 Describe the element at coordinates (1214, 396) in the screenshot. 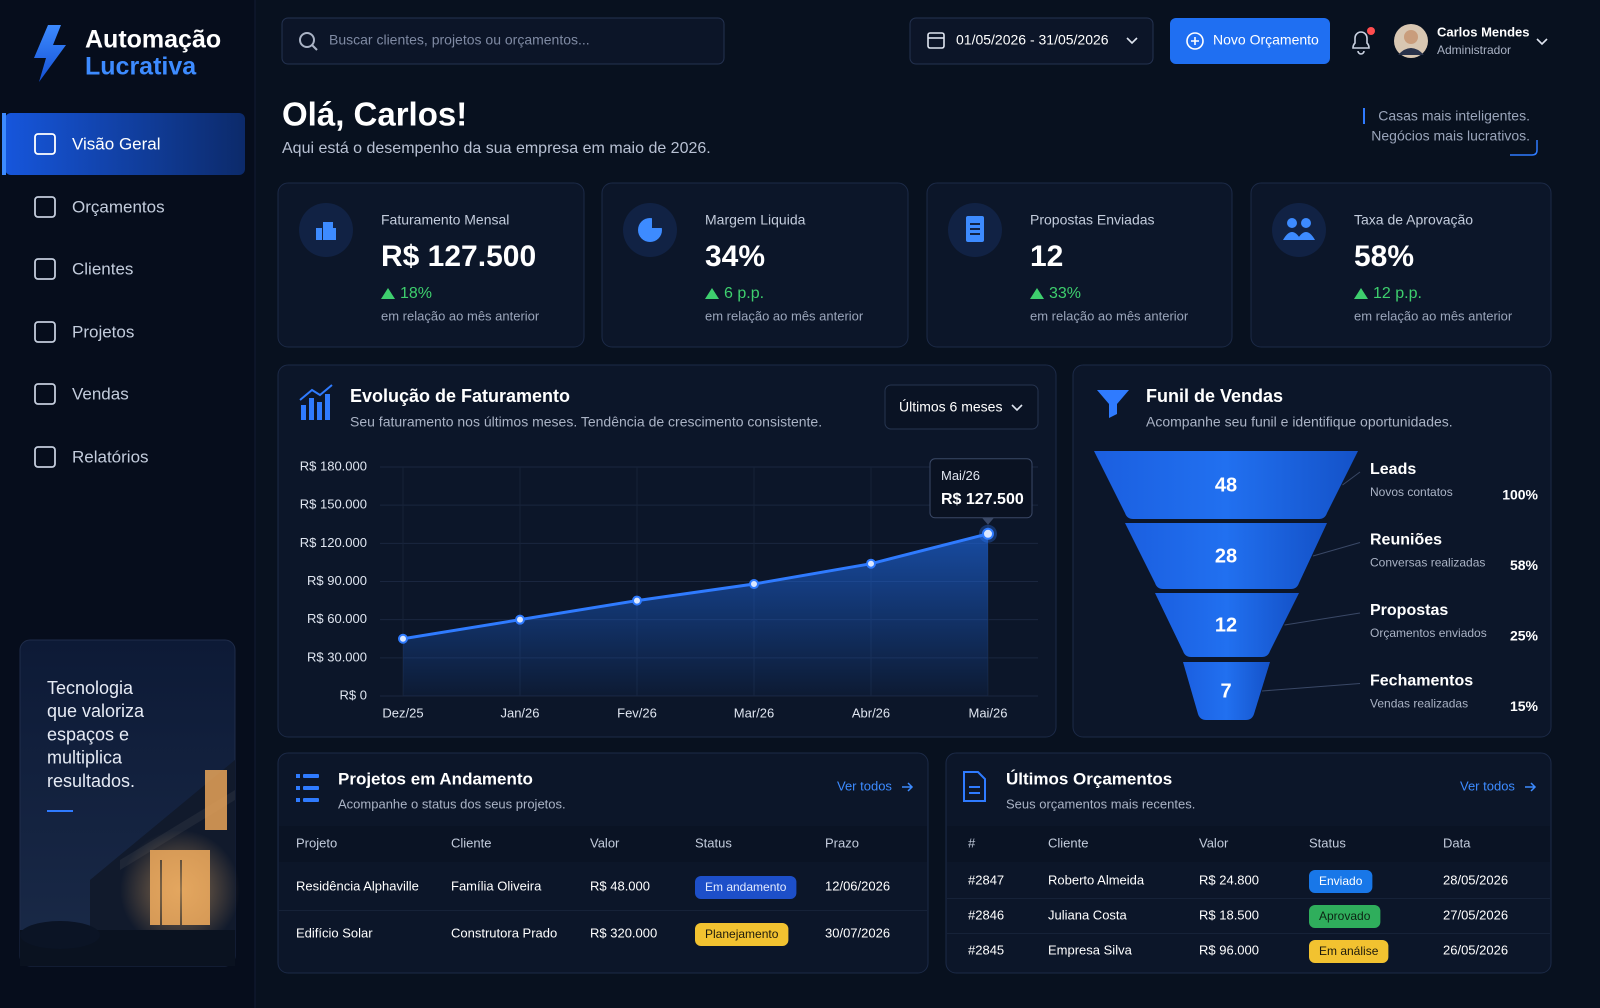

I see `funnel-title: Funil de Vendas` at that location.